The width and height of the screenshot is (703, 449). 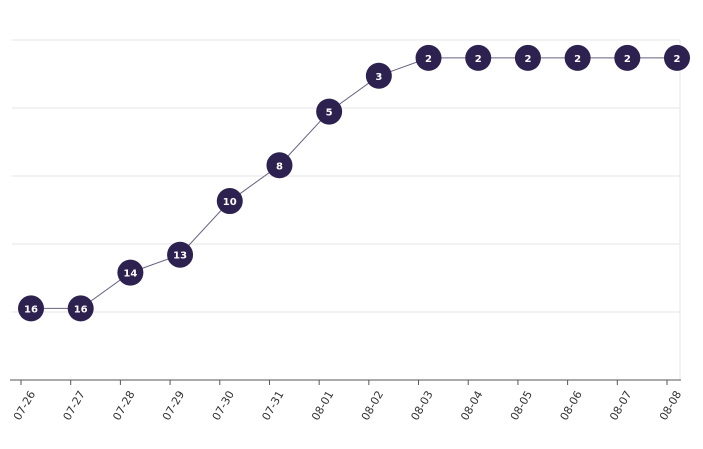 What do you see at coordinates (74, 406) in the screenshot?
I see `x-tick-label: 07-27` at bounding box center [74, 406].